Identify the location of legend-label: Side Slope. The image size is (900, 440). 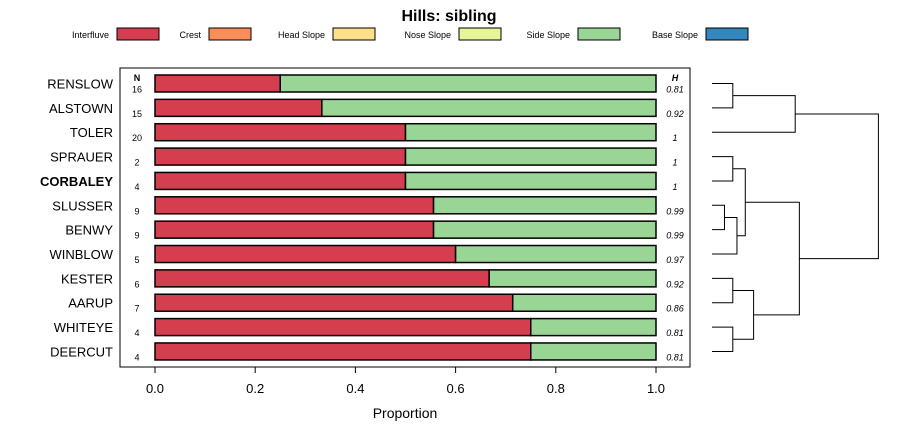
(548, 35).